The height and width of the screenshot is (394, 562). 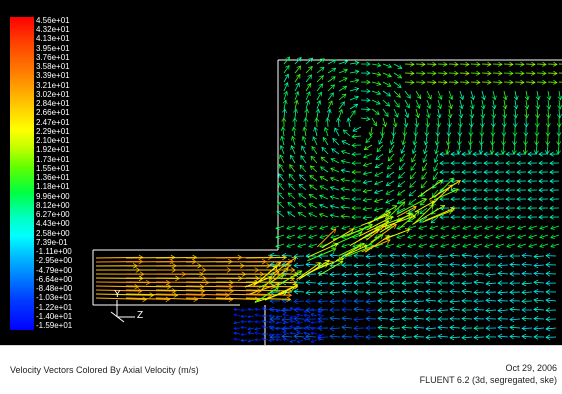 I want to click on colormap-bar, so click(x=22, y=173).